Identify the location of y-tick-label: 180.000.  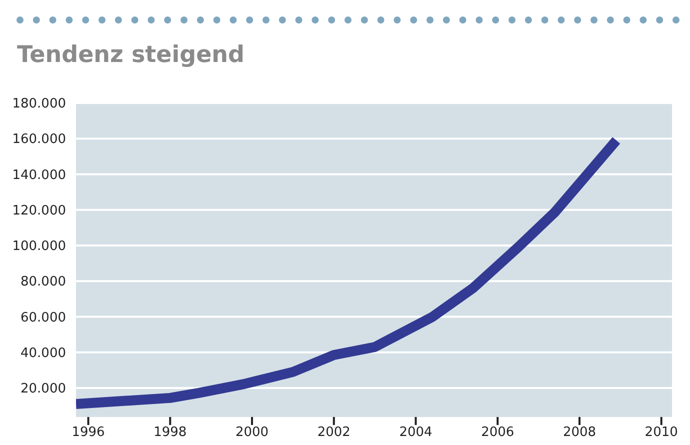
(39, 104).